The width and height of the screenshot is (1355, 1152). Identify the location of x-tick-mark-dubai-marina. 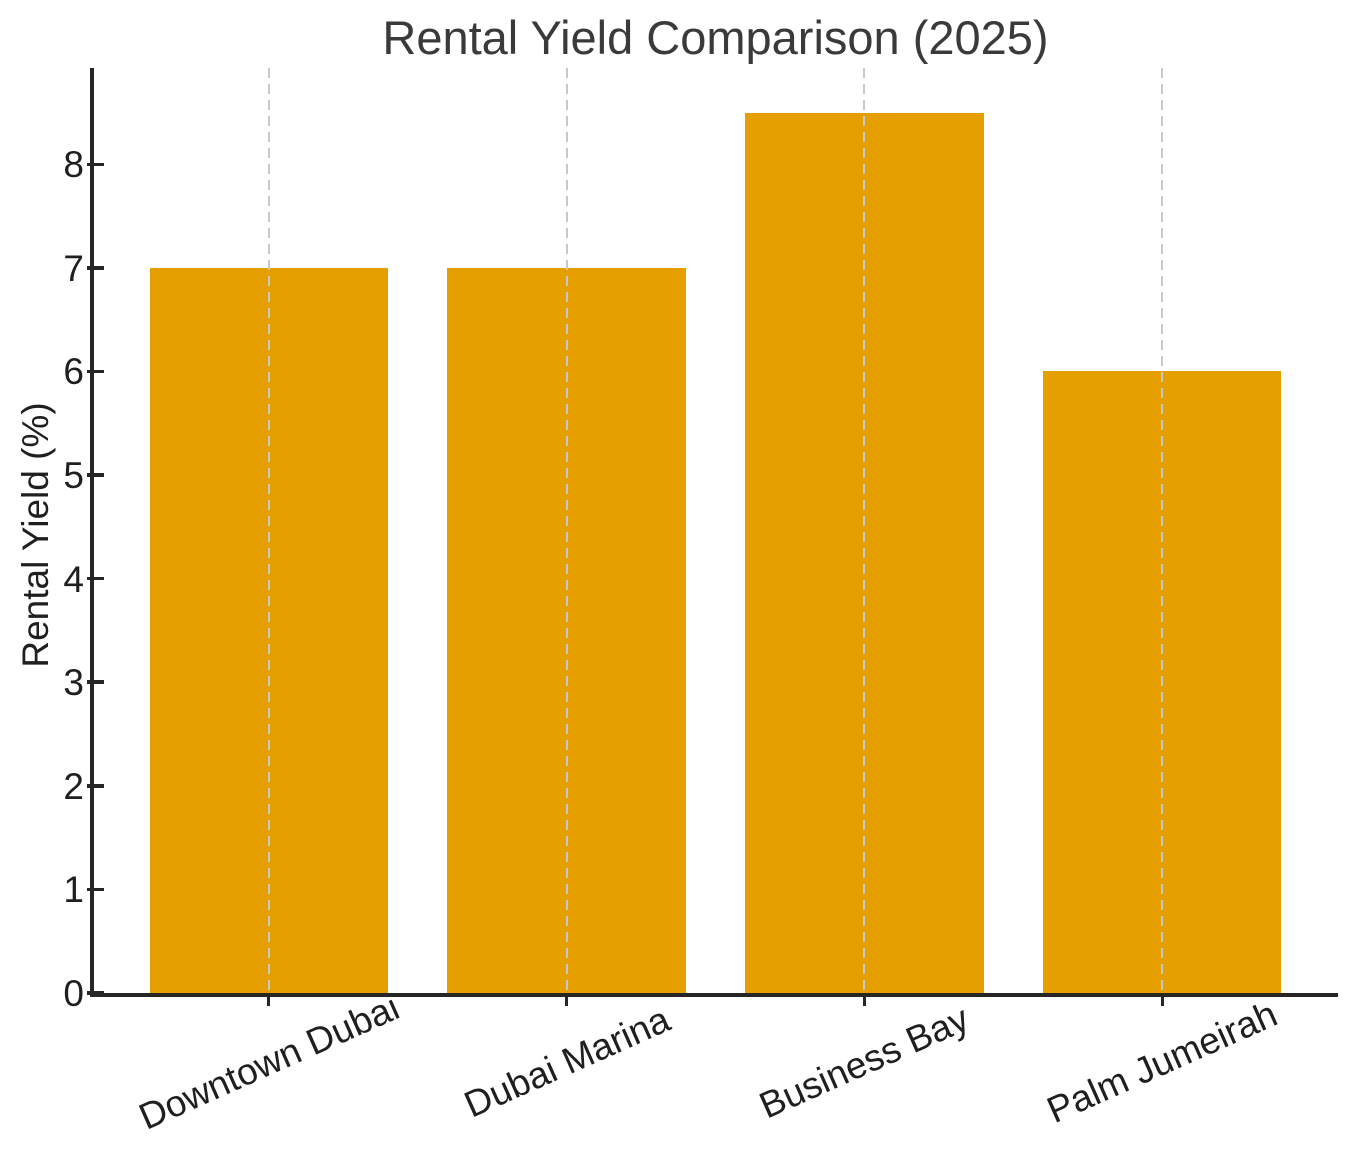
(566, 999).